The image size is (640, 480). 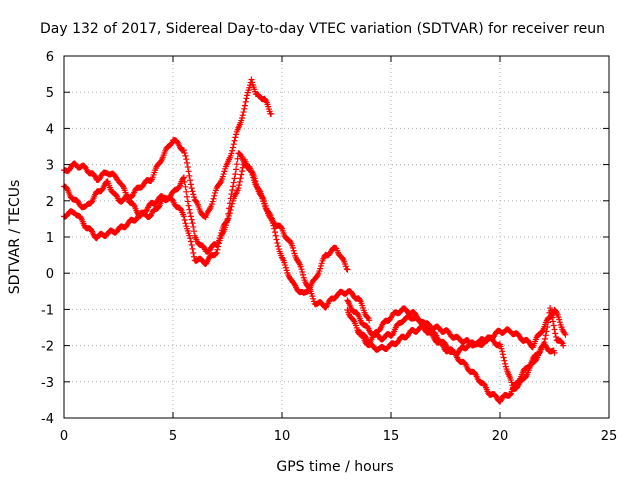 What do you see at coordinates (50, 166) in the screenshot?
I see `y-tick-label: 3` at bounding box center [50, 166].